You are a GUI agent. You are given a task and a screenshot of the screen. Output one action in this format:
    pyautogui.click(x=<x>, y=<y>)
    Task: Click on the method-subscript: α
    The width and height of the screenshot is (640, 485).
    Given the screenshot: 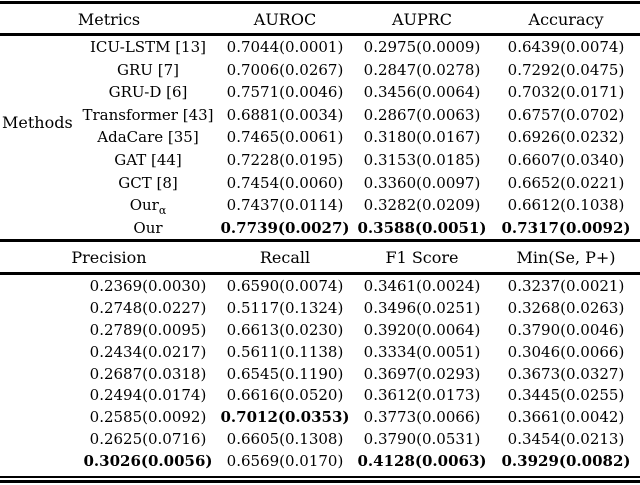 What is the action you would take?
    pyautogui.click(x=162, y=211)
    